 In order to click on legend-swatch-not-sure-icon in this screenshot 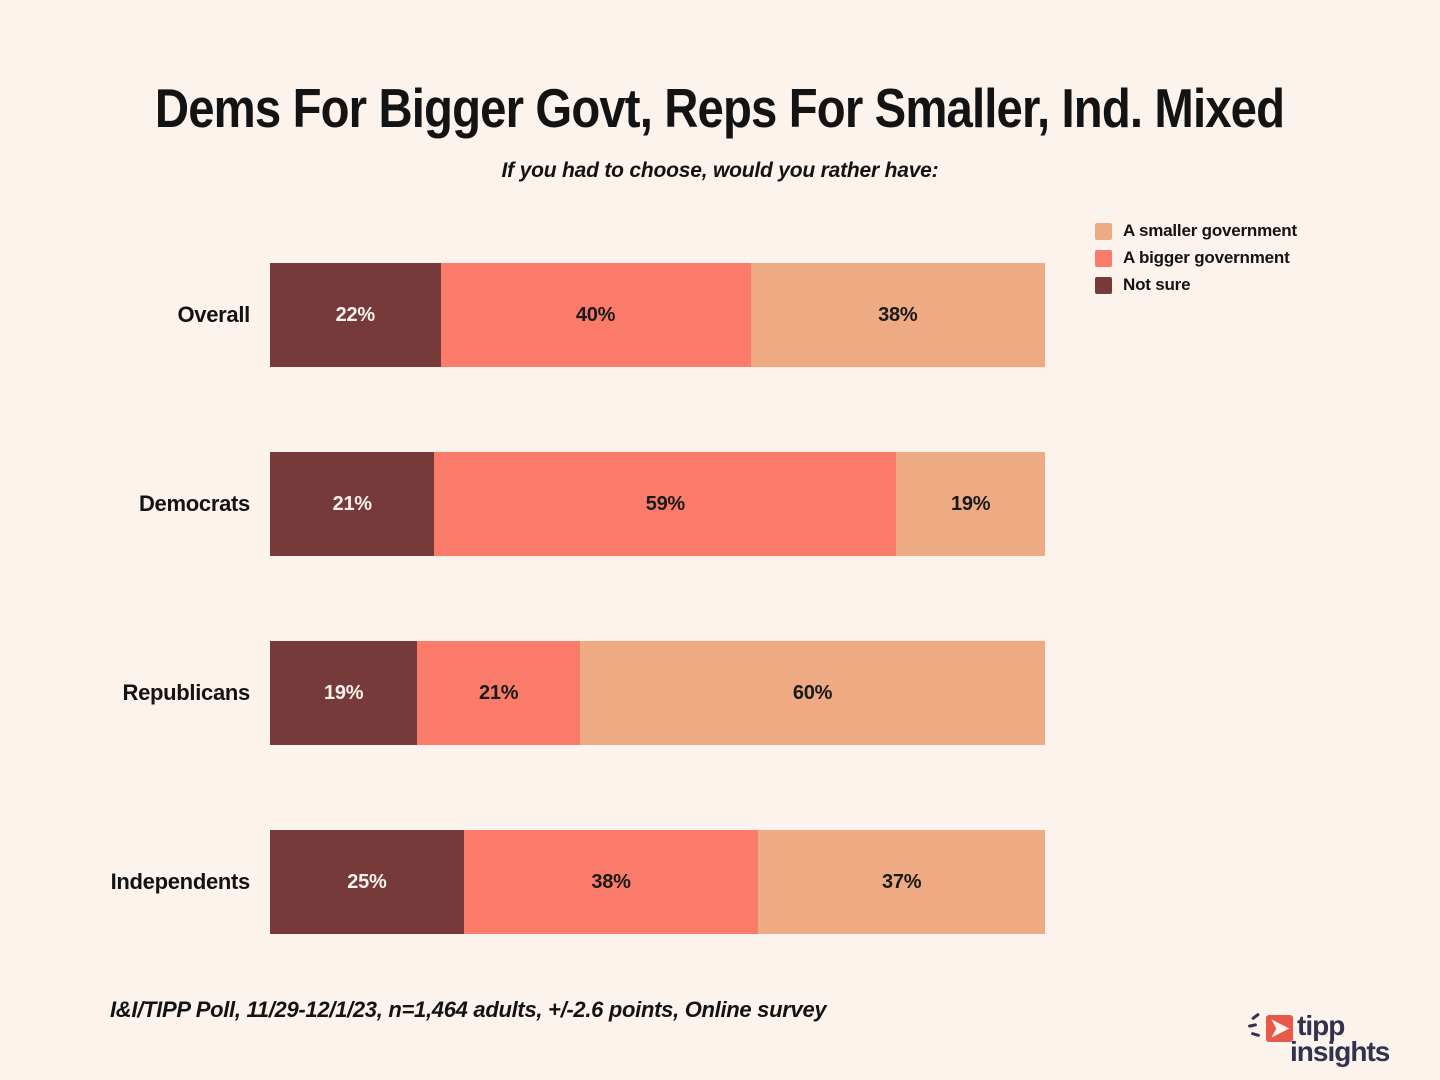, I will do `click(1103, 285)`.